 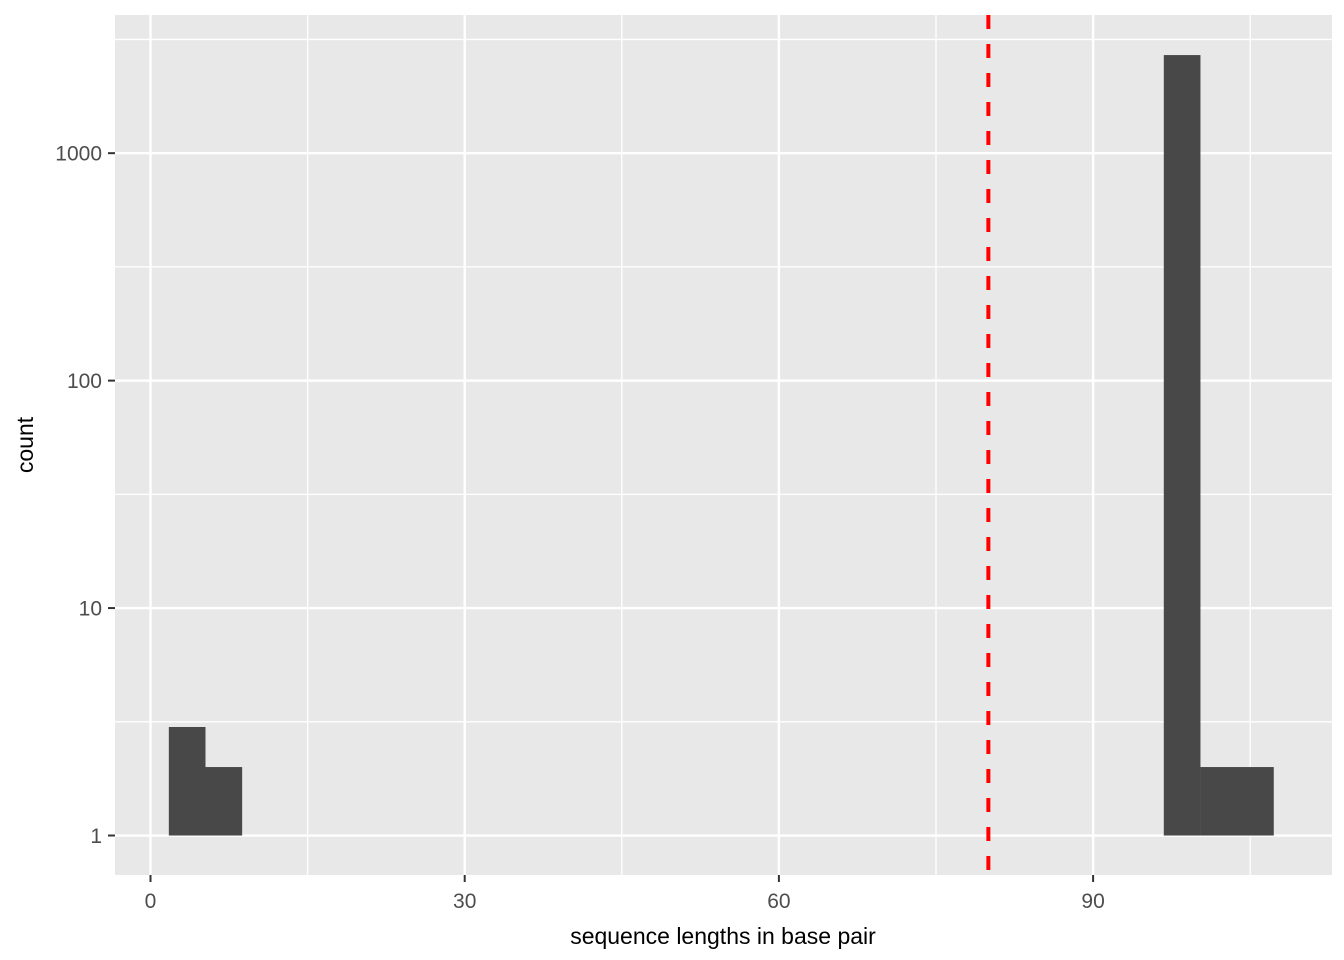 I want to click on x-axis-title: sequence lengths in base pair, so click(x=723, y=936).